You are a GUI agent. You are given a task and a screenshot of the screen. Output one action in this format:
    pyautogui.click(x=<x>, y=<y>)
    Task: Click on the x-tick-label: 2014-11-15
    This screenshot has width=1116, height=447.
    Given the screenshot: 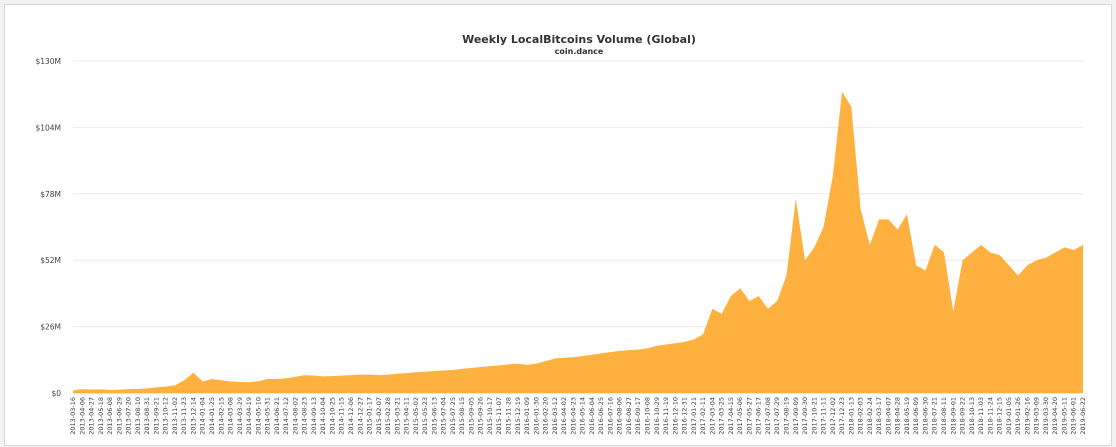 What is the action you would take?
    pyautogui.click(x=342, y=416)
    